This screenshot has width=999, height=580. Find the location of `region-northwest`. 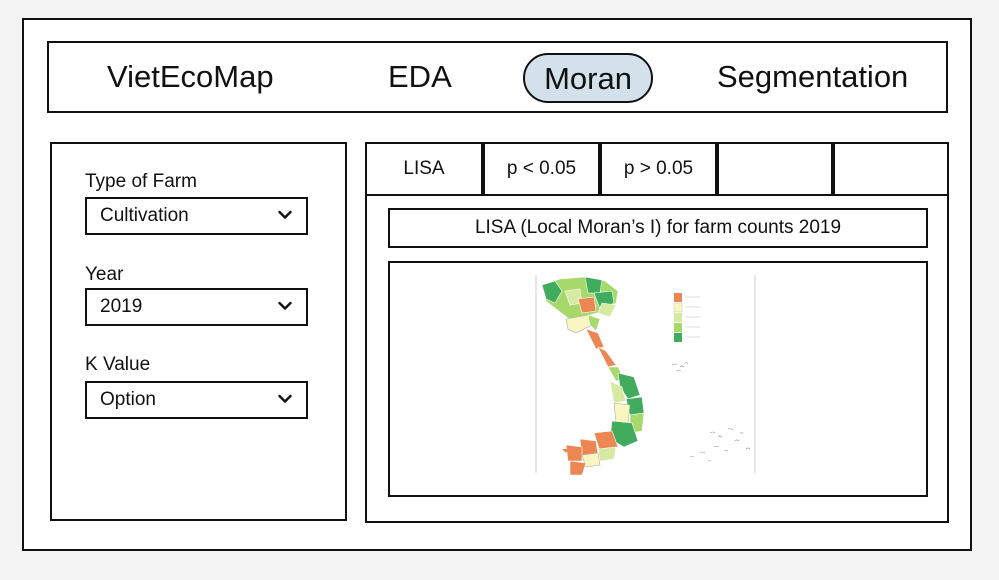

region-northwest is located at coordinates (552, 292).